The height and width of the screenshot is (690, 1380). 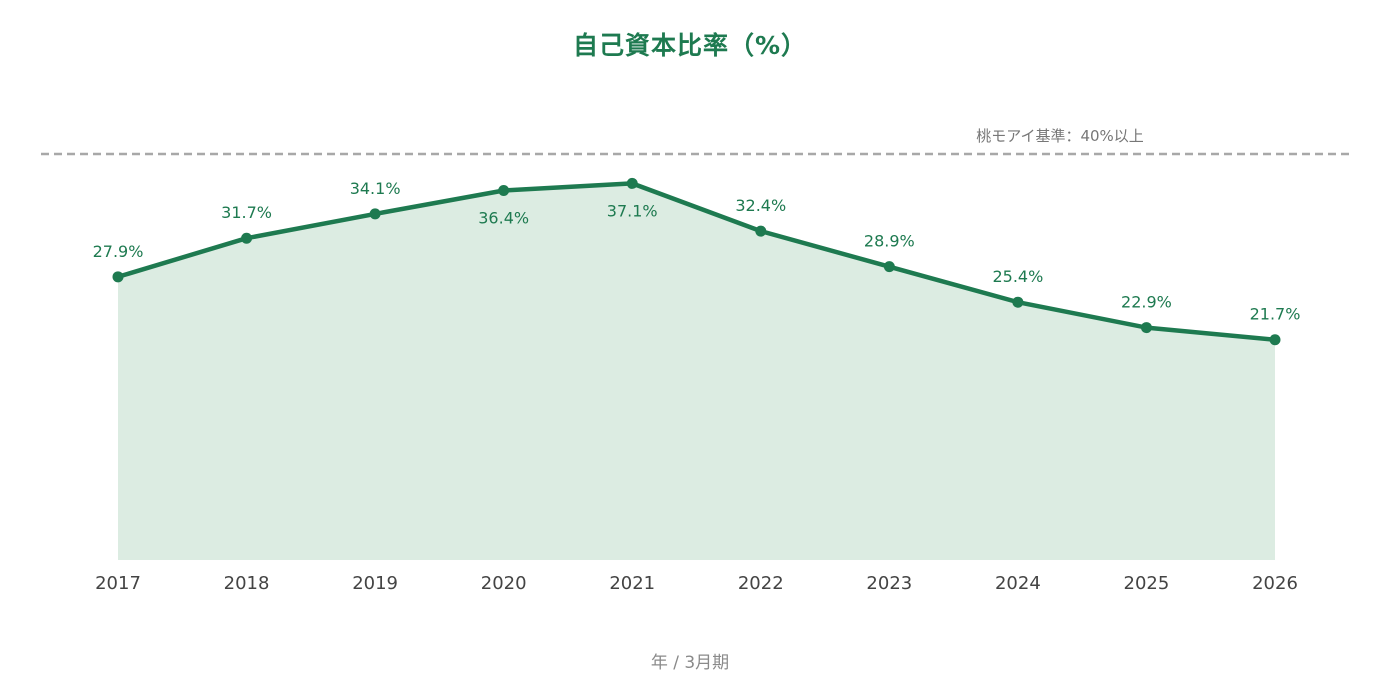 What do you see at coordinates (118, 251) in the screenshot?
I see `data-label: 27.9%` at bounding box center [118, 251].